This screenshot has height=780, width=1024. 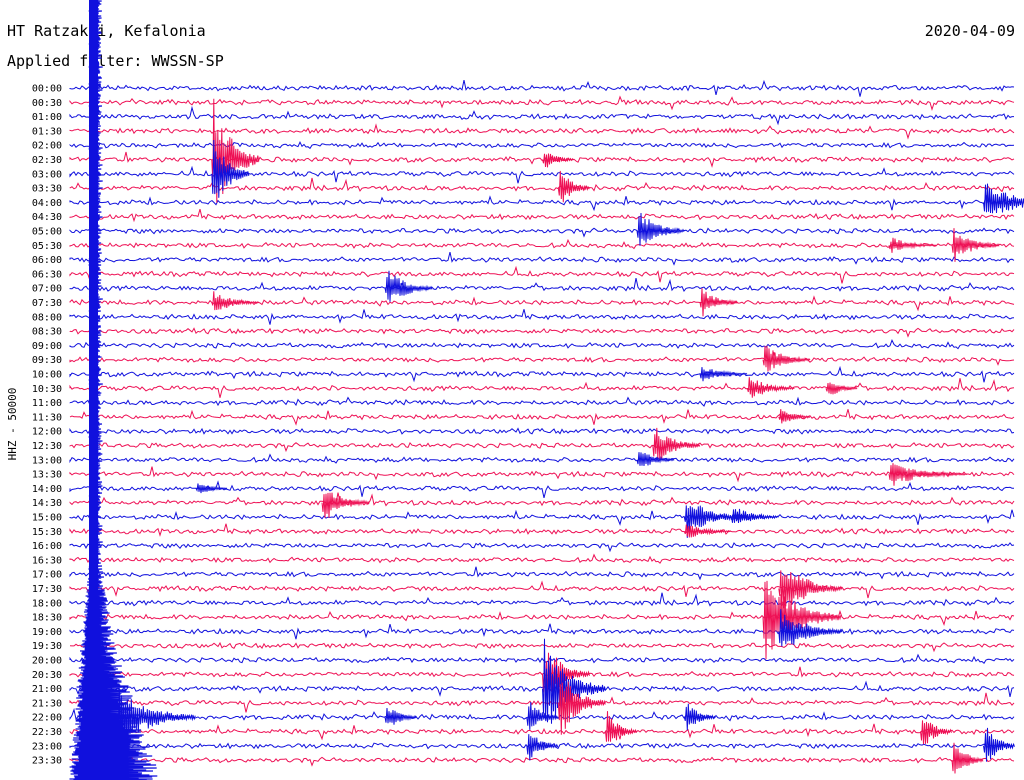 I want to click on row-time-label: 05:30, so click(x=47, y=246).